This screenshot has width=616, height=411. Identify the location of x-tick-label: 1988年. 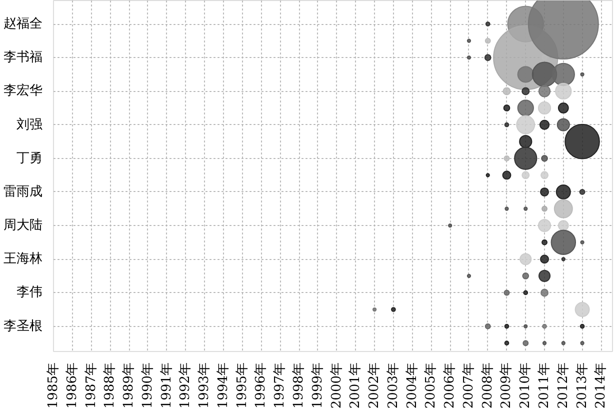
(110, 385).